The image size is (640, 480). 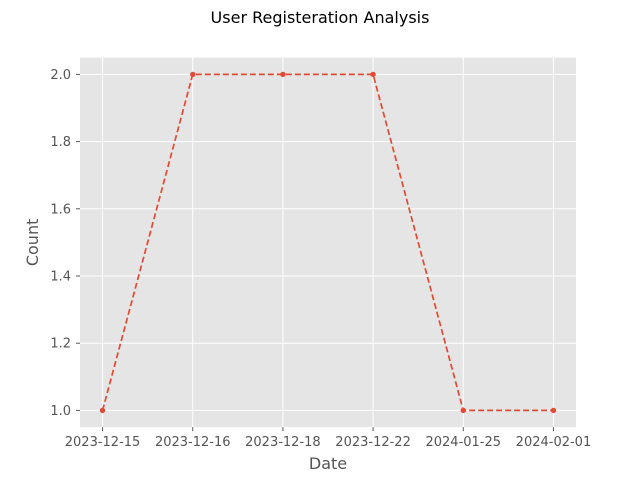 What do you see at coordinates (60, 142) in the screenshot?
I see `y-tick-label: 1.8` at bounding box center [60, 142].